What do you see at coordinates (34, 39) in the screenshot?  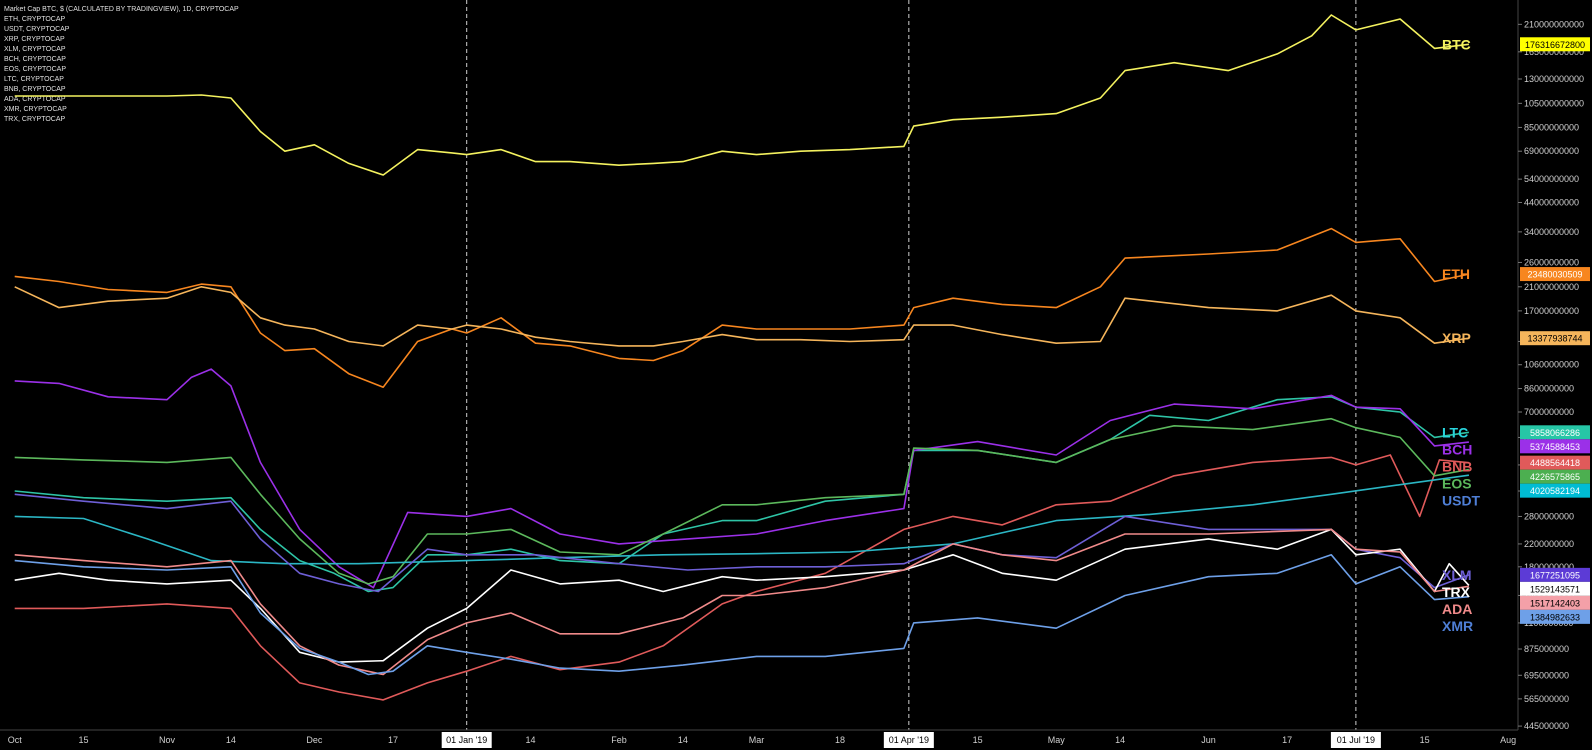 I see `legend-line: XRP, CRYPTOCAP` at bounding box center [34, 39].